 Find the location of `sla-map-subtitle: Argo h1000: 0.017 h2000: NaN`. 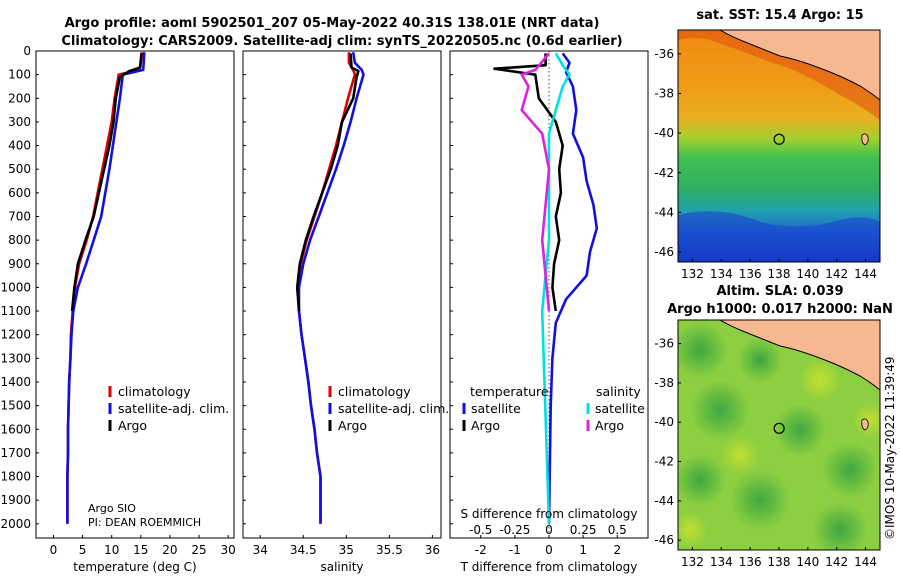

sla-map-subtitle: Argo h1000: 0.017 h2000: NaN is located at coordinates (780, 309).